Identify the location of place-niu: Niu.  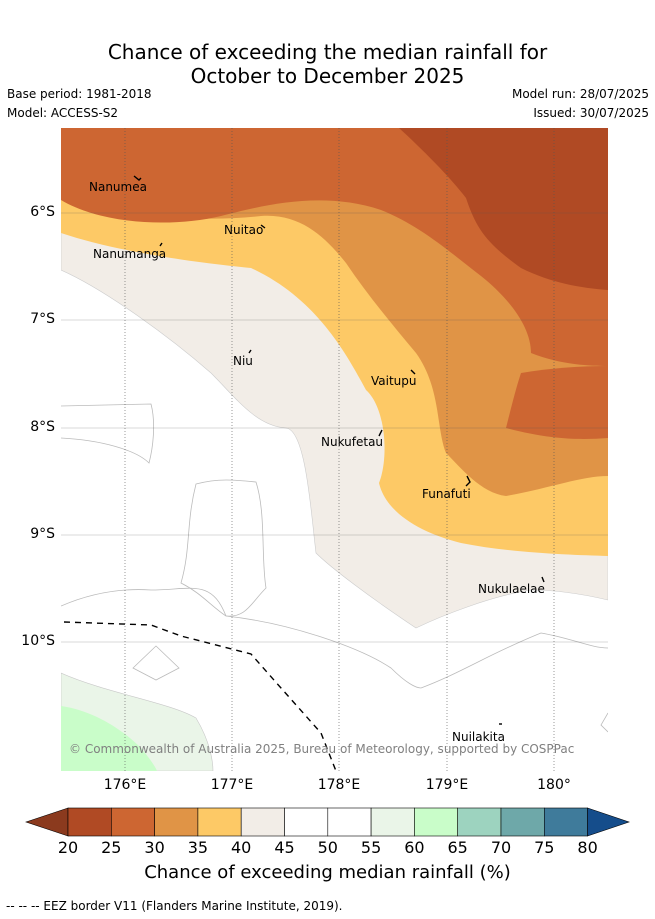
(243, 361).